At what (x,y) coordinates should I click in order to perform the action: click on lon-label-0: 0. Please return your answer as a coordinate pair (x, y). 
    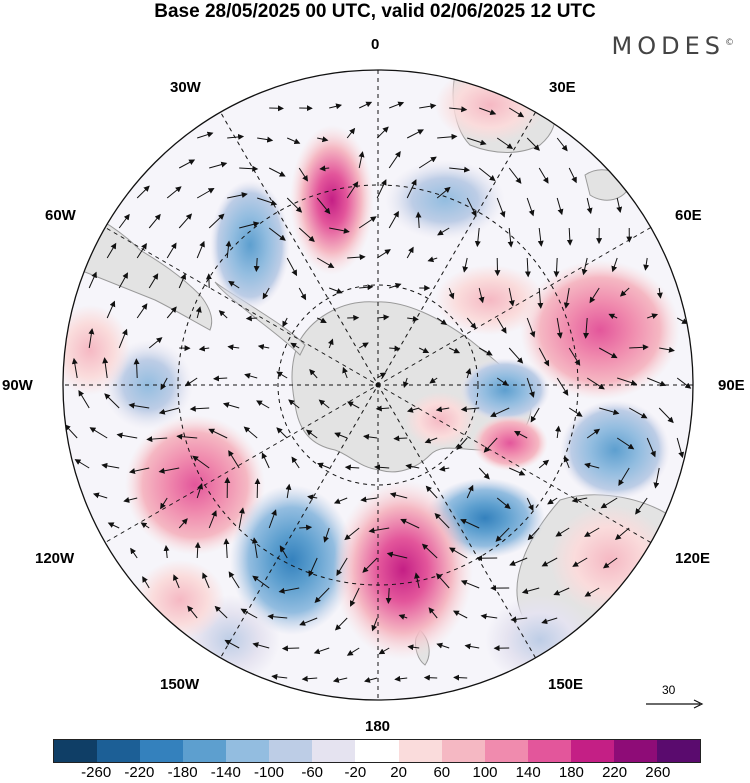
    Looking at the image, I should click on (375, 44).